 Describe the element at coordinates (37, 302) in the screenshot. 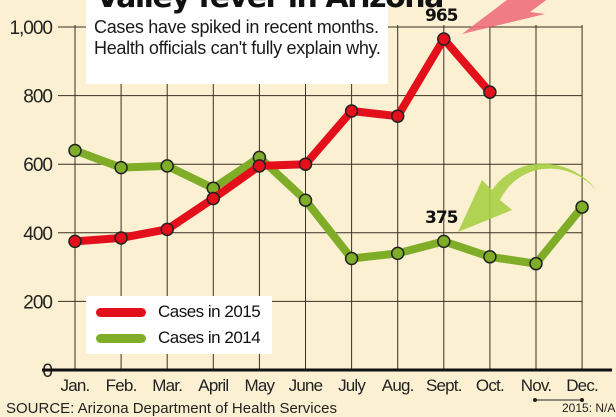

I see `y-tick-label: 200` at that location.